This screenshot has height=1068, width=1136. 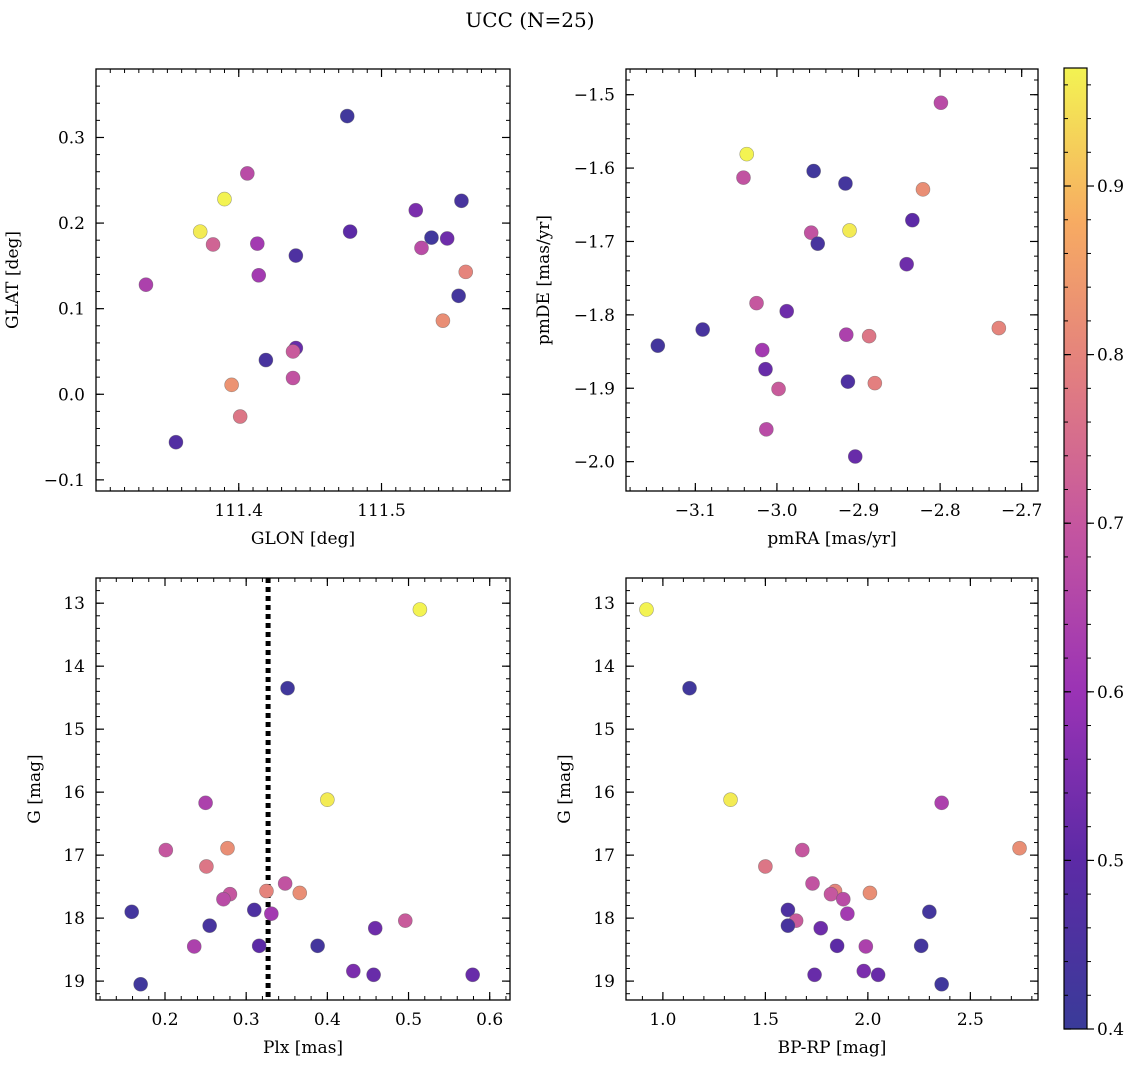 I want to click on x-axis-label: pmRA [mas/yr], so click(x=831, y=539).